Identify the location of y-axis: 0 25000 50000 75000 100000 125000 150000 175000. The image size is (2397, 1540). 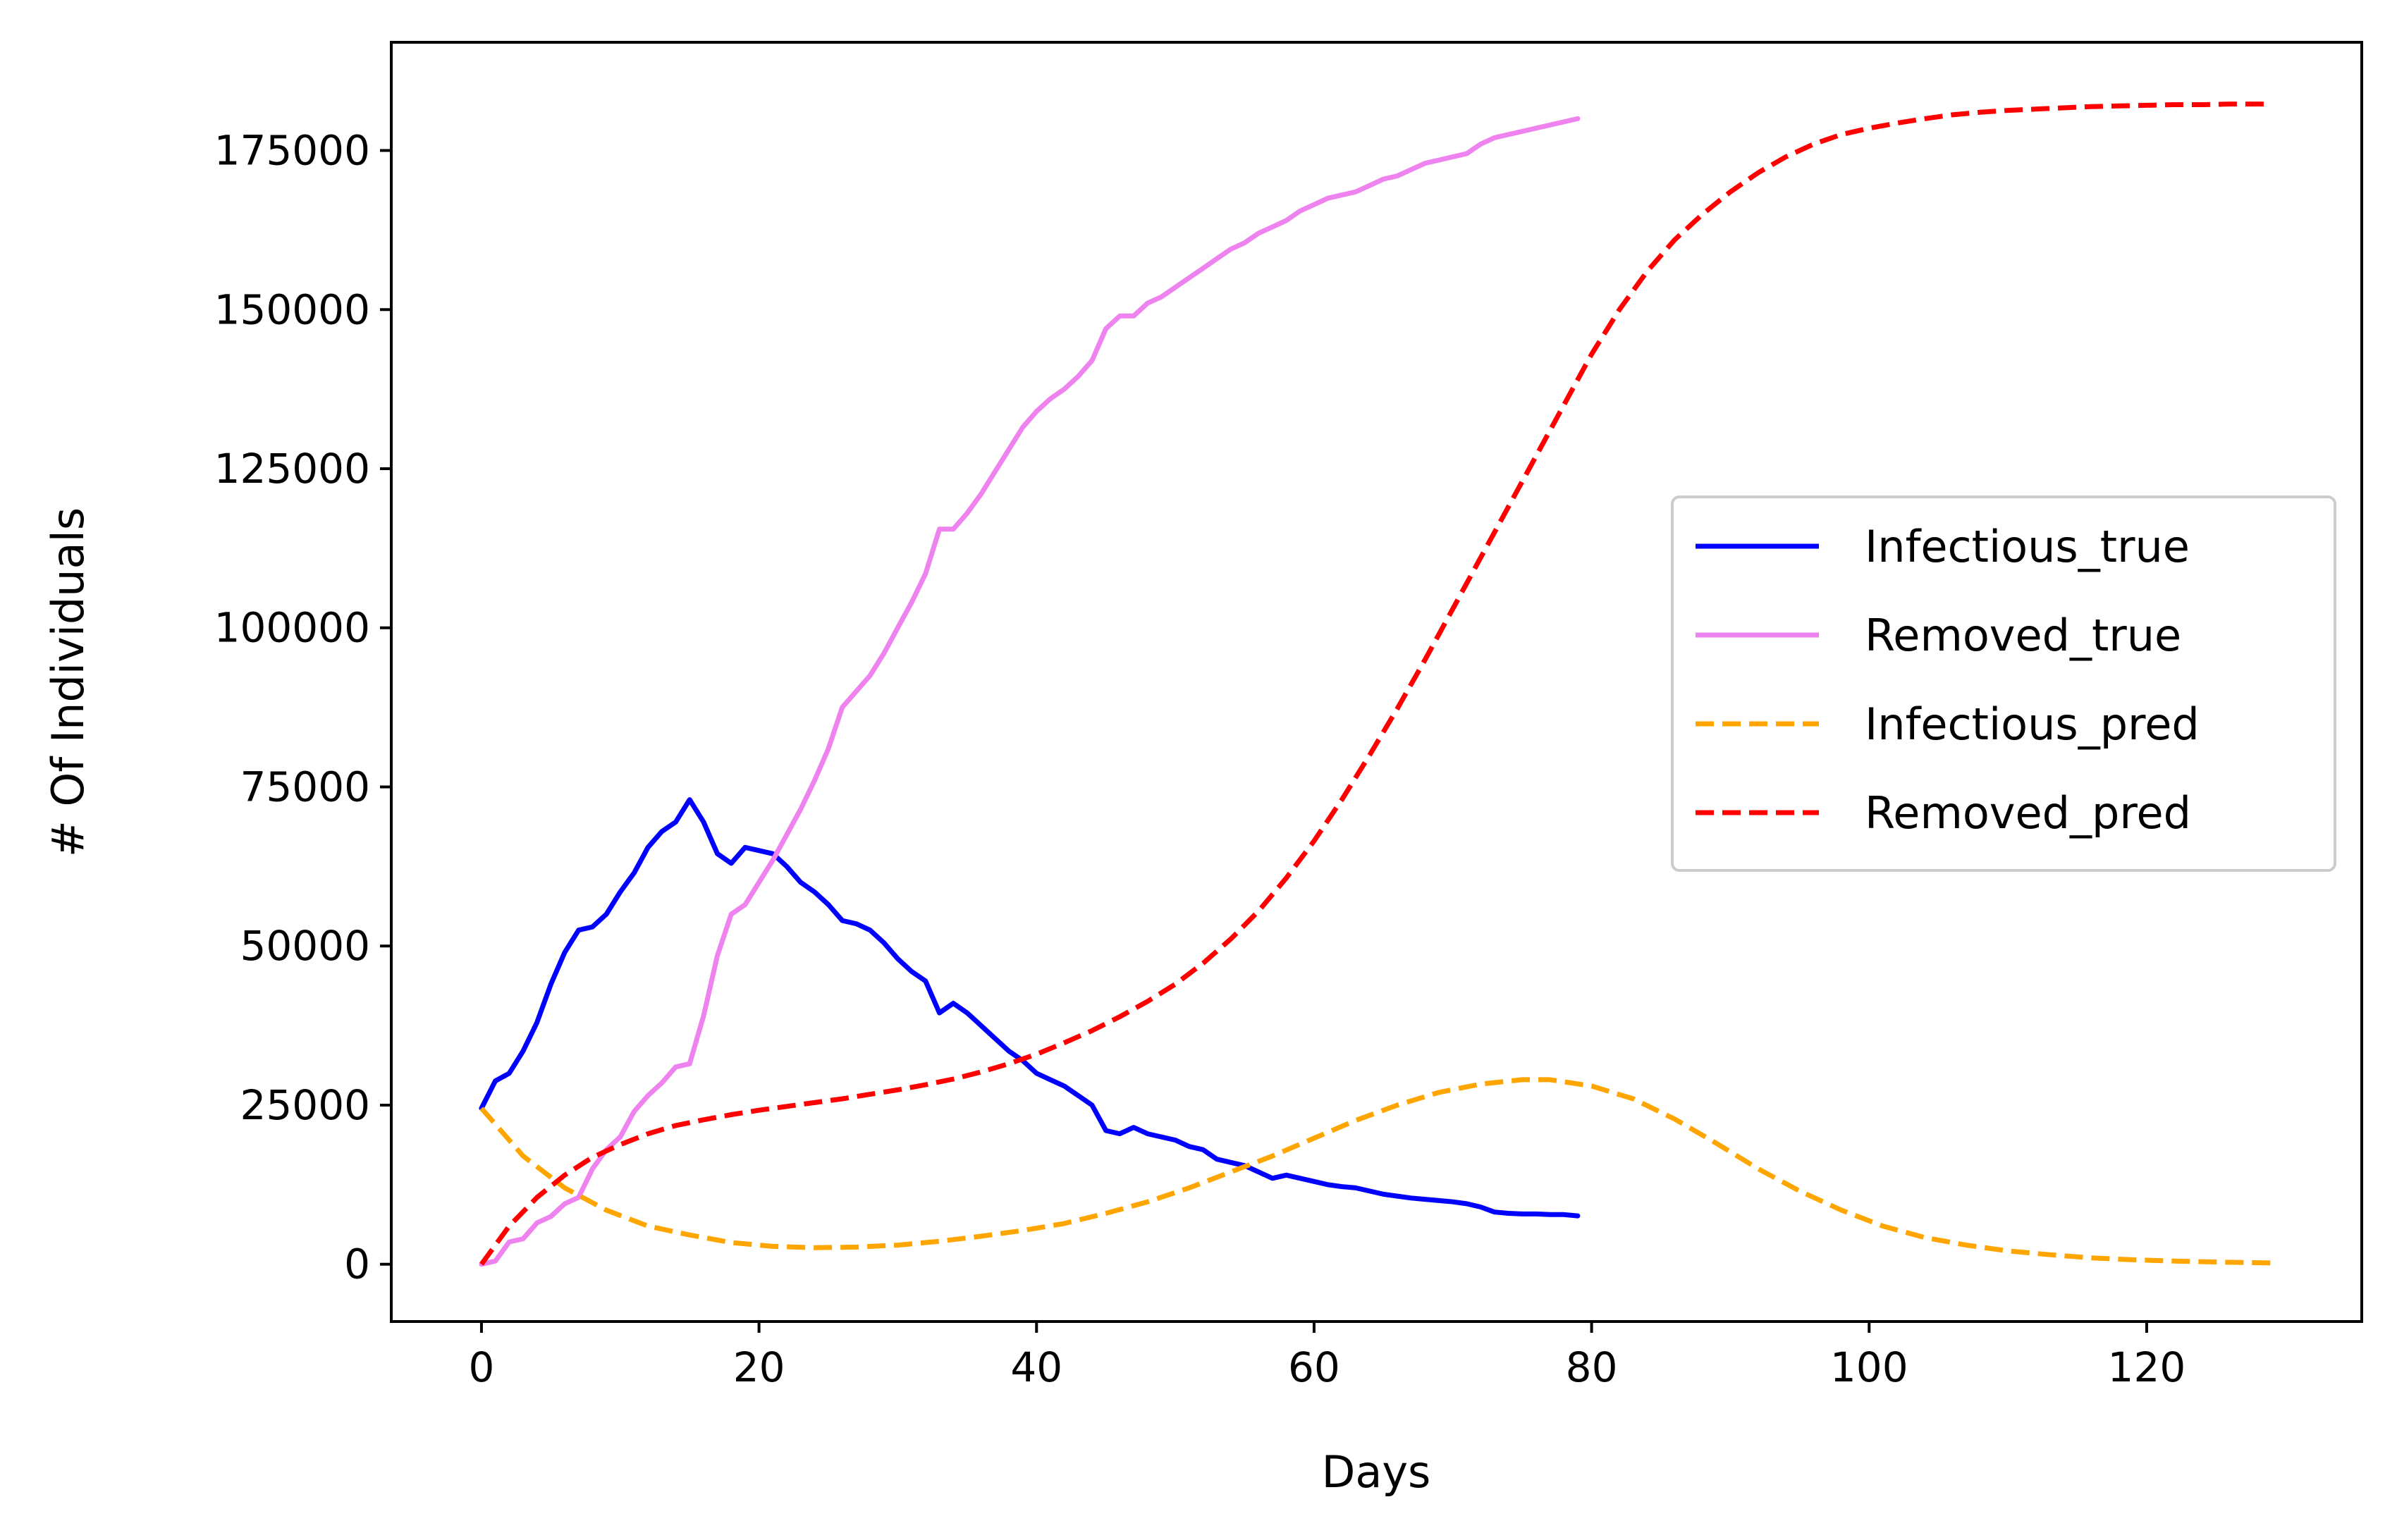
(302, 707).